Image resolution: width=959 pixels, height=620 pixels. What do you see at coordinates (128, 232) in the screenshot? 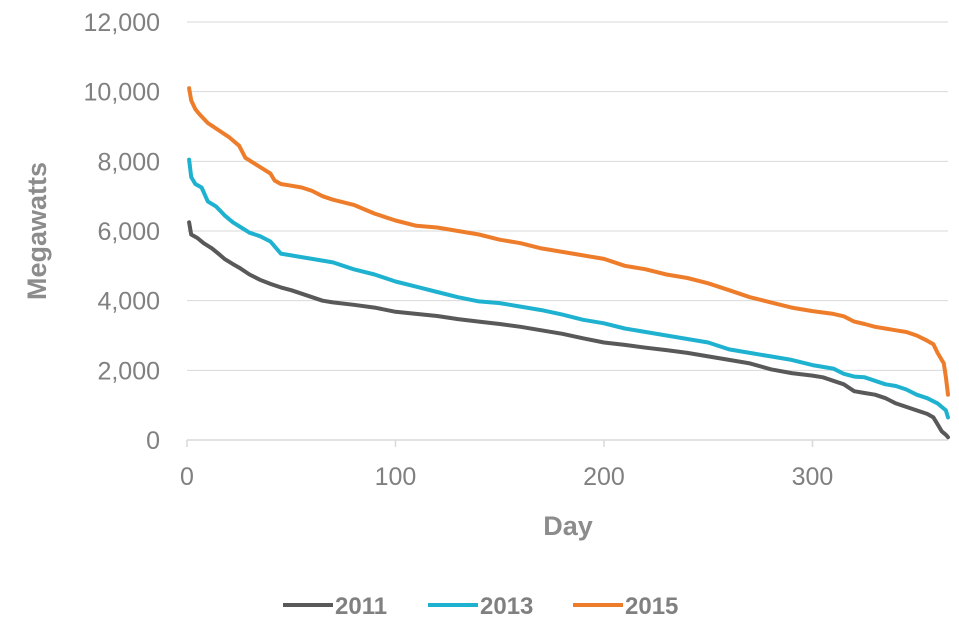
I see `y-tick-label: 6,000` at bounding box center [128, 232].